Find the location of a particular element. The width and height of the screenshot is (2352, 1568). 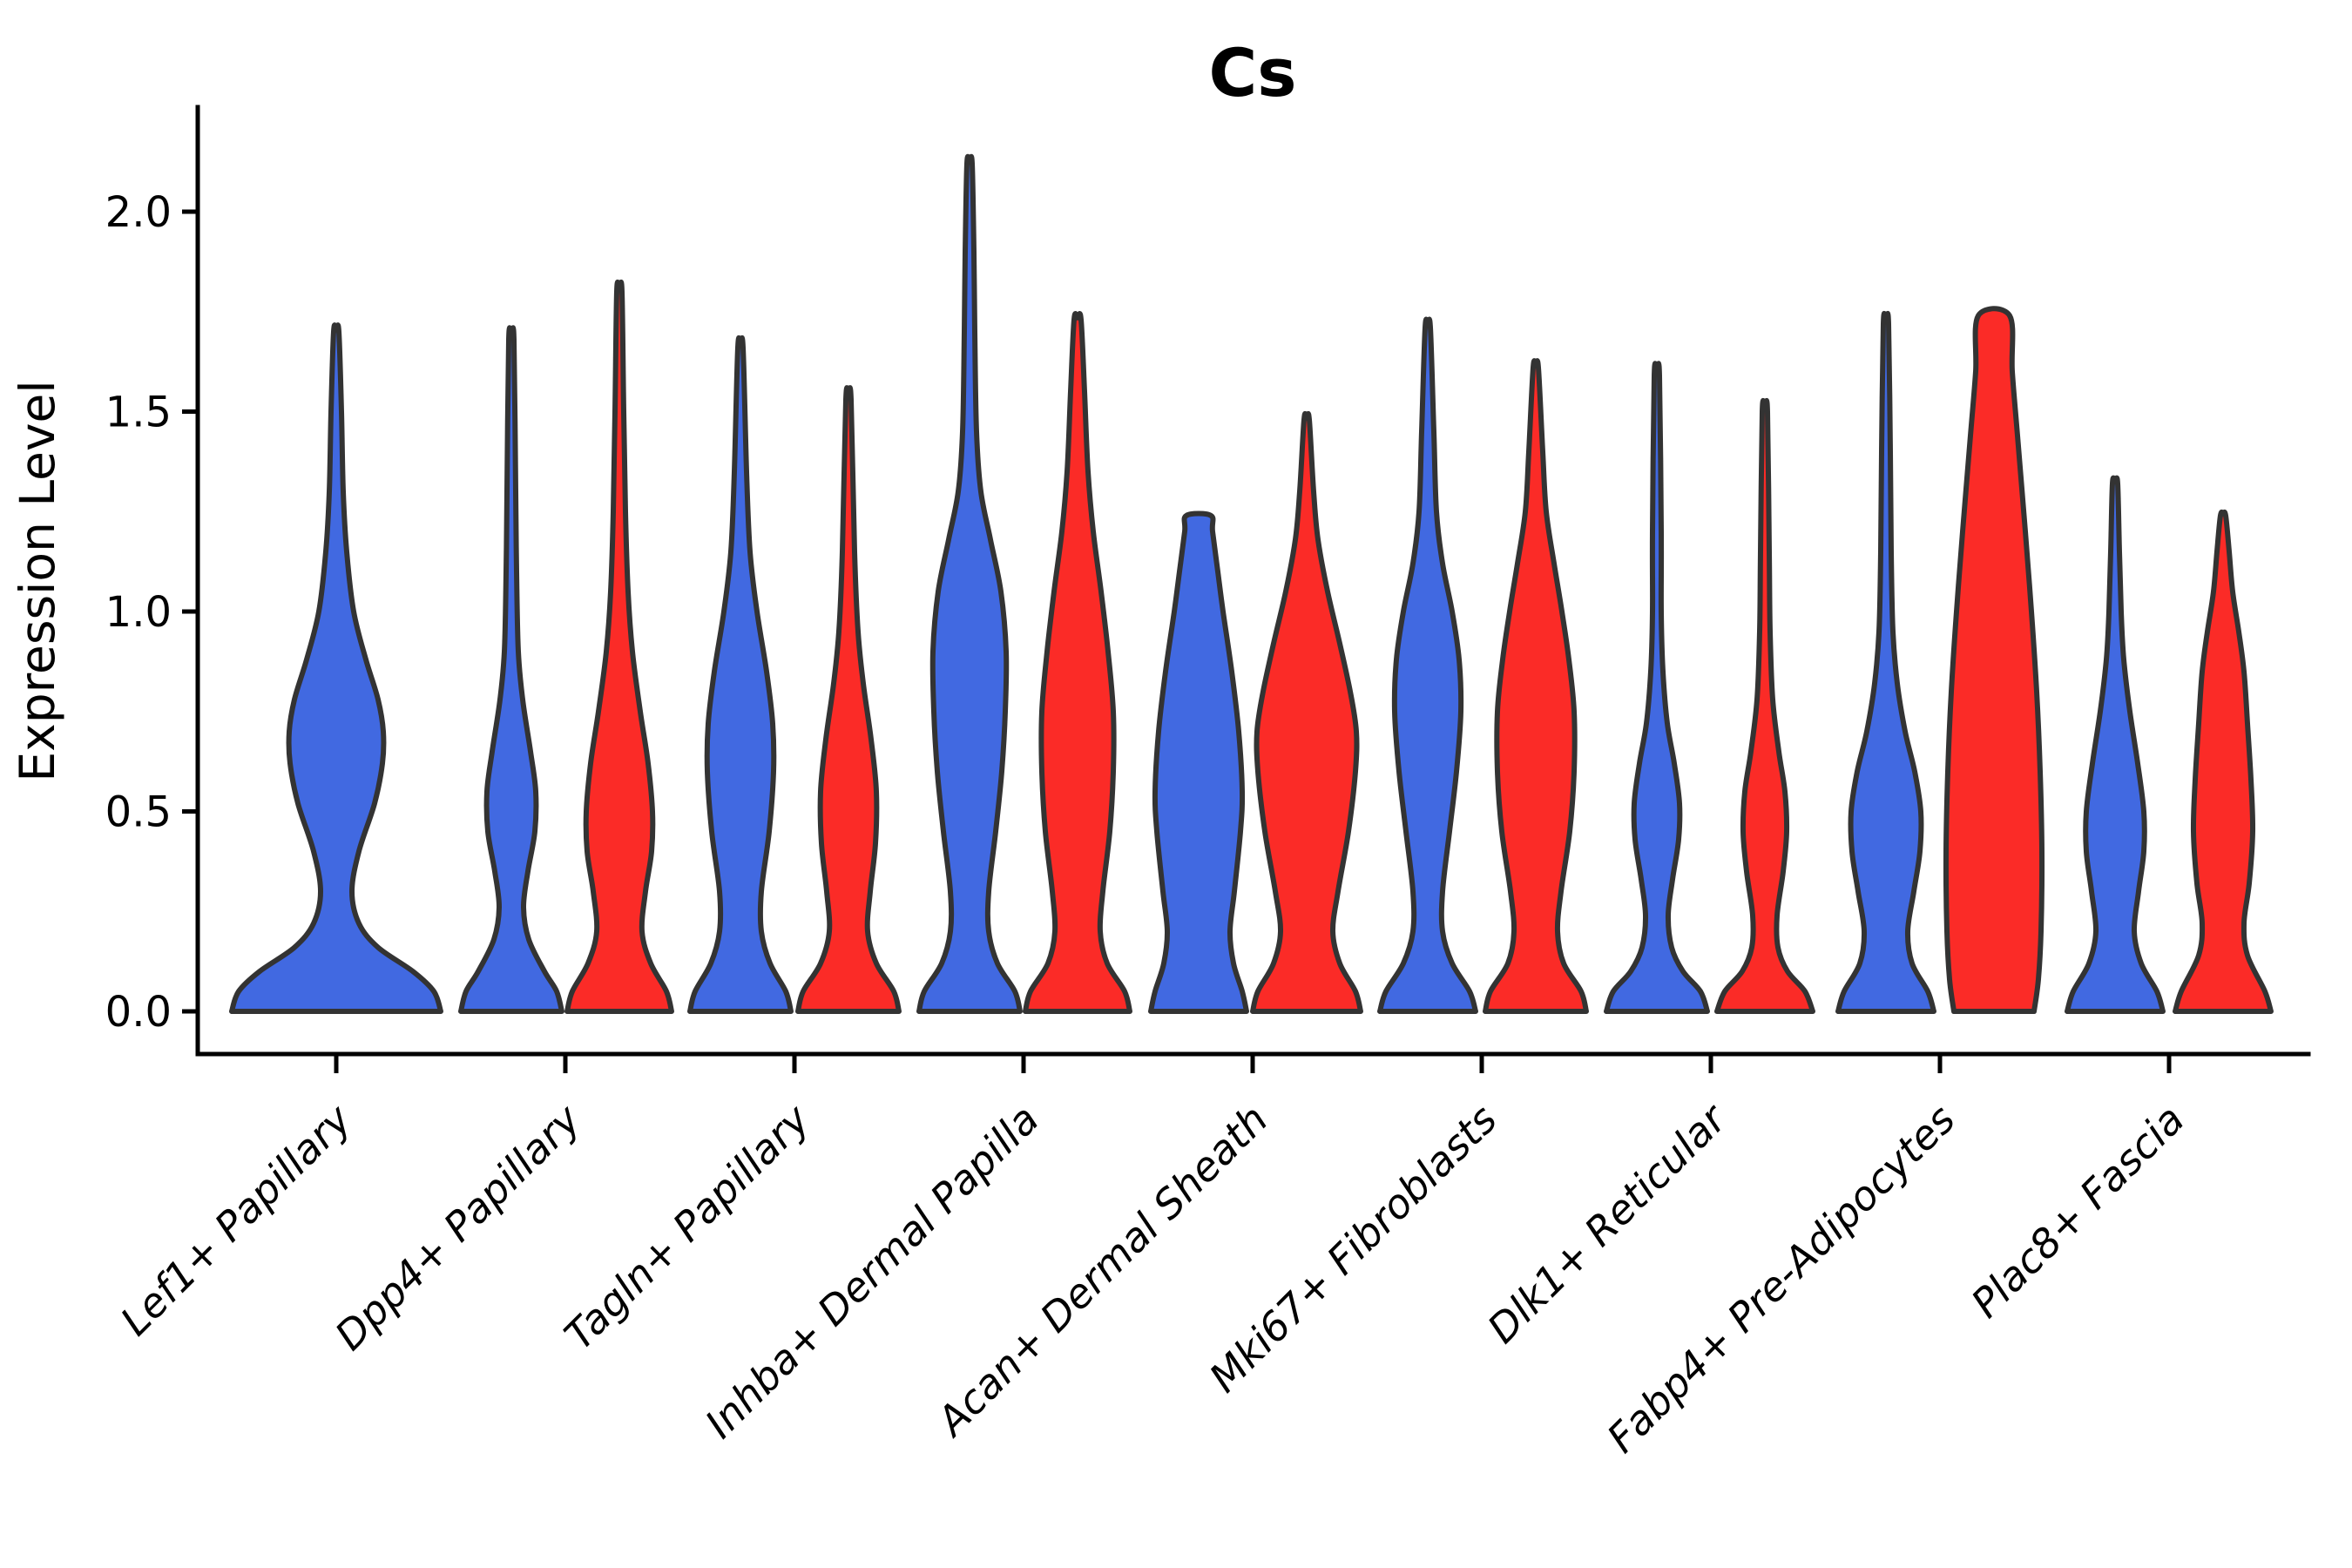

violin-acan-dermal-sheath-red is located at coordinates (1306, 712).